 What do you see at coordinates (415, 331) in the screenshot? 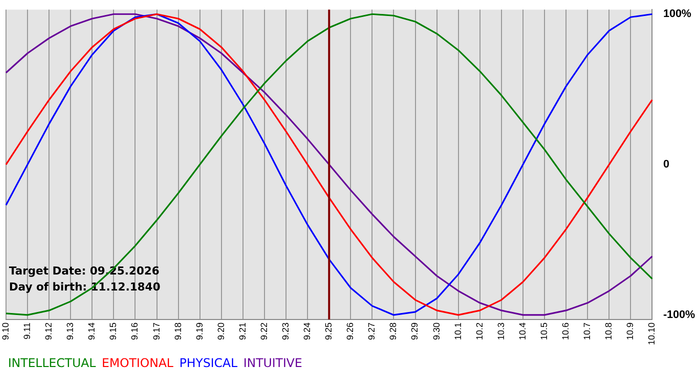
I see `x-tick-label: 9.29` at bounding box center [415, 331].